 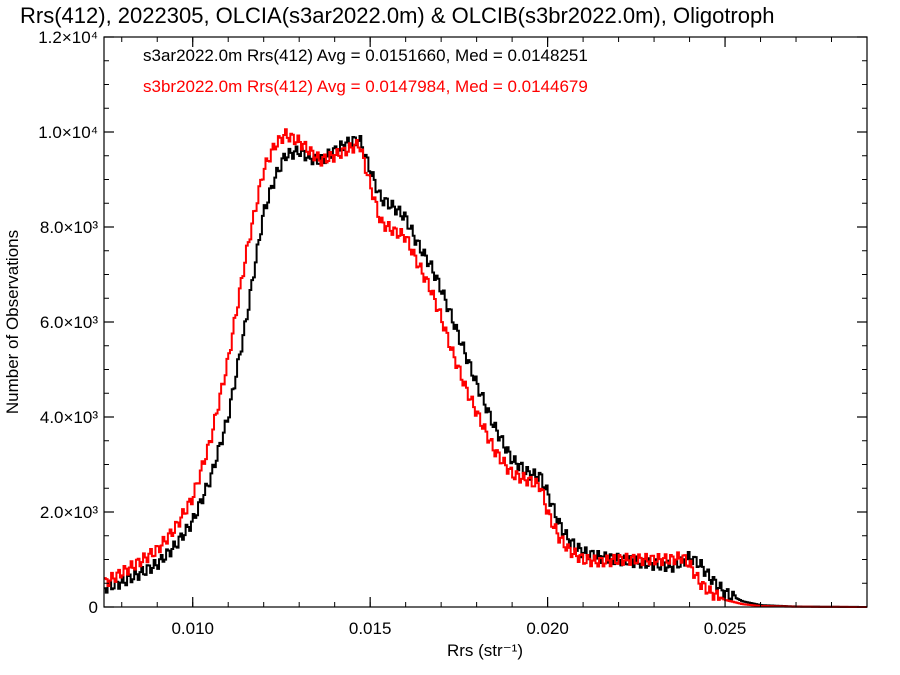 What do you see at coordinates (547, 628) in the screenshot?
I see `x-tick-label: 0.020` at bounding box center [547, 628].